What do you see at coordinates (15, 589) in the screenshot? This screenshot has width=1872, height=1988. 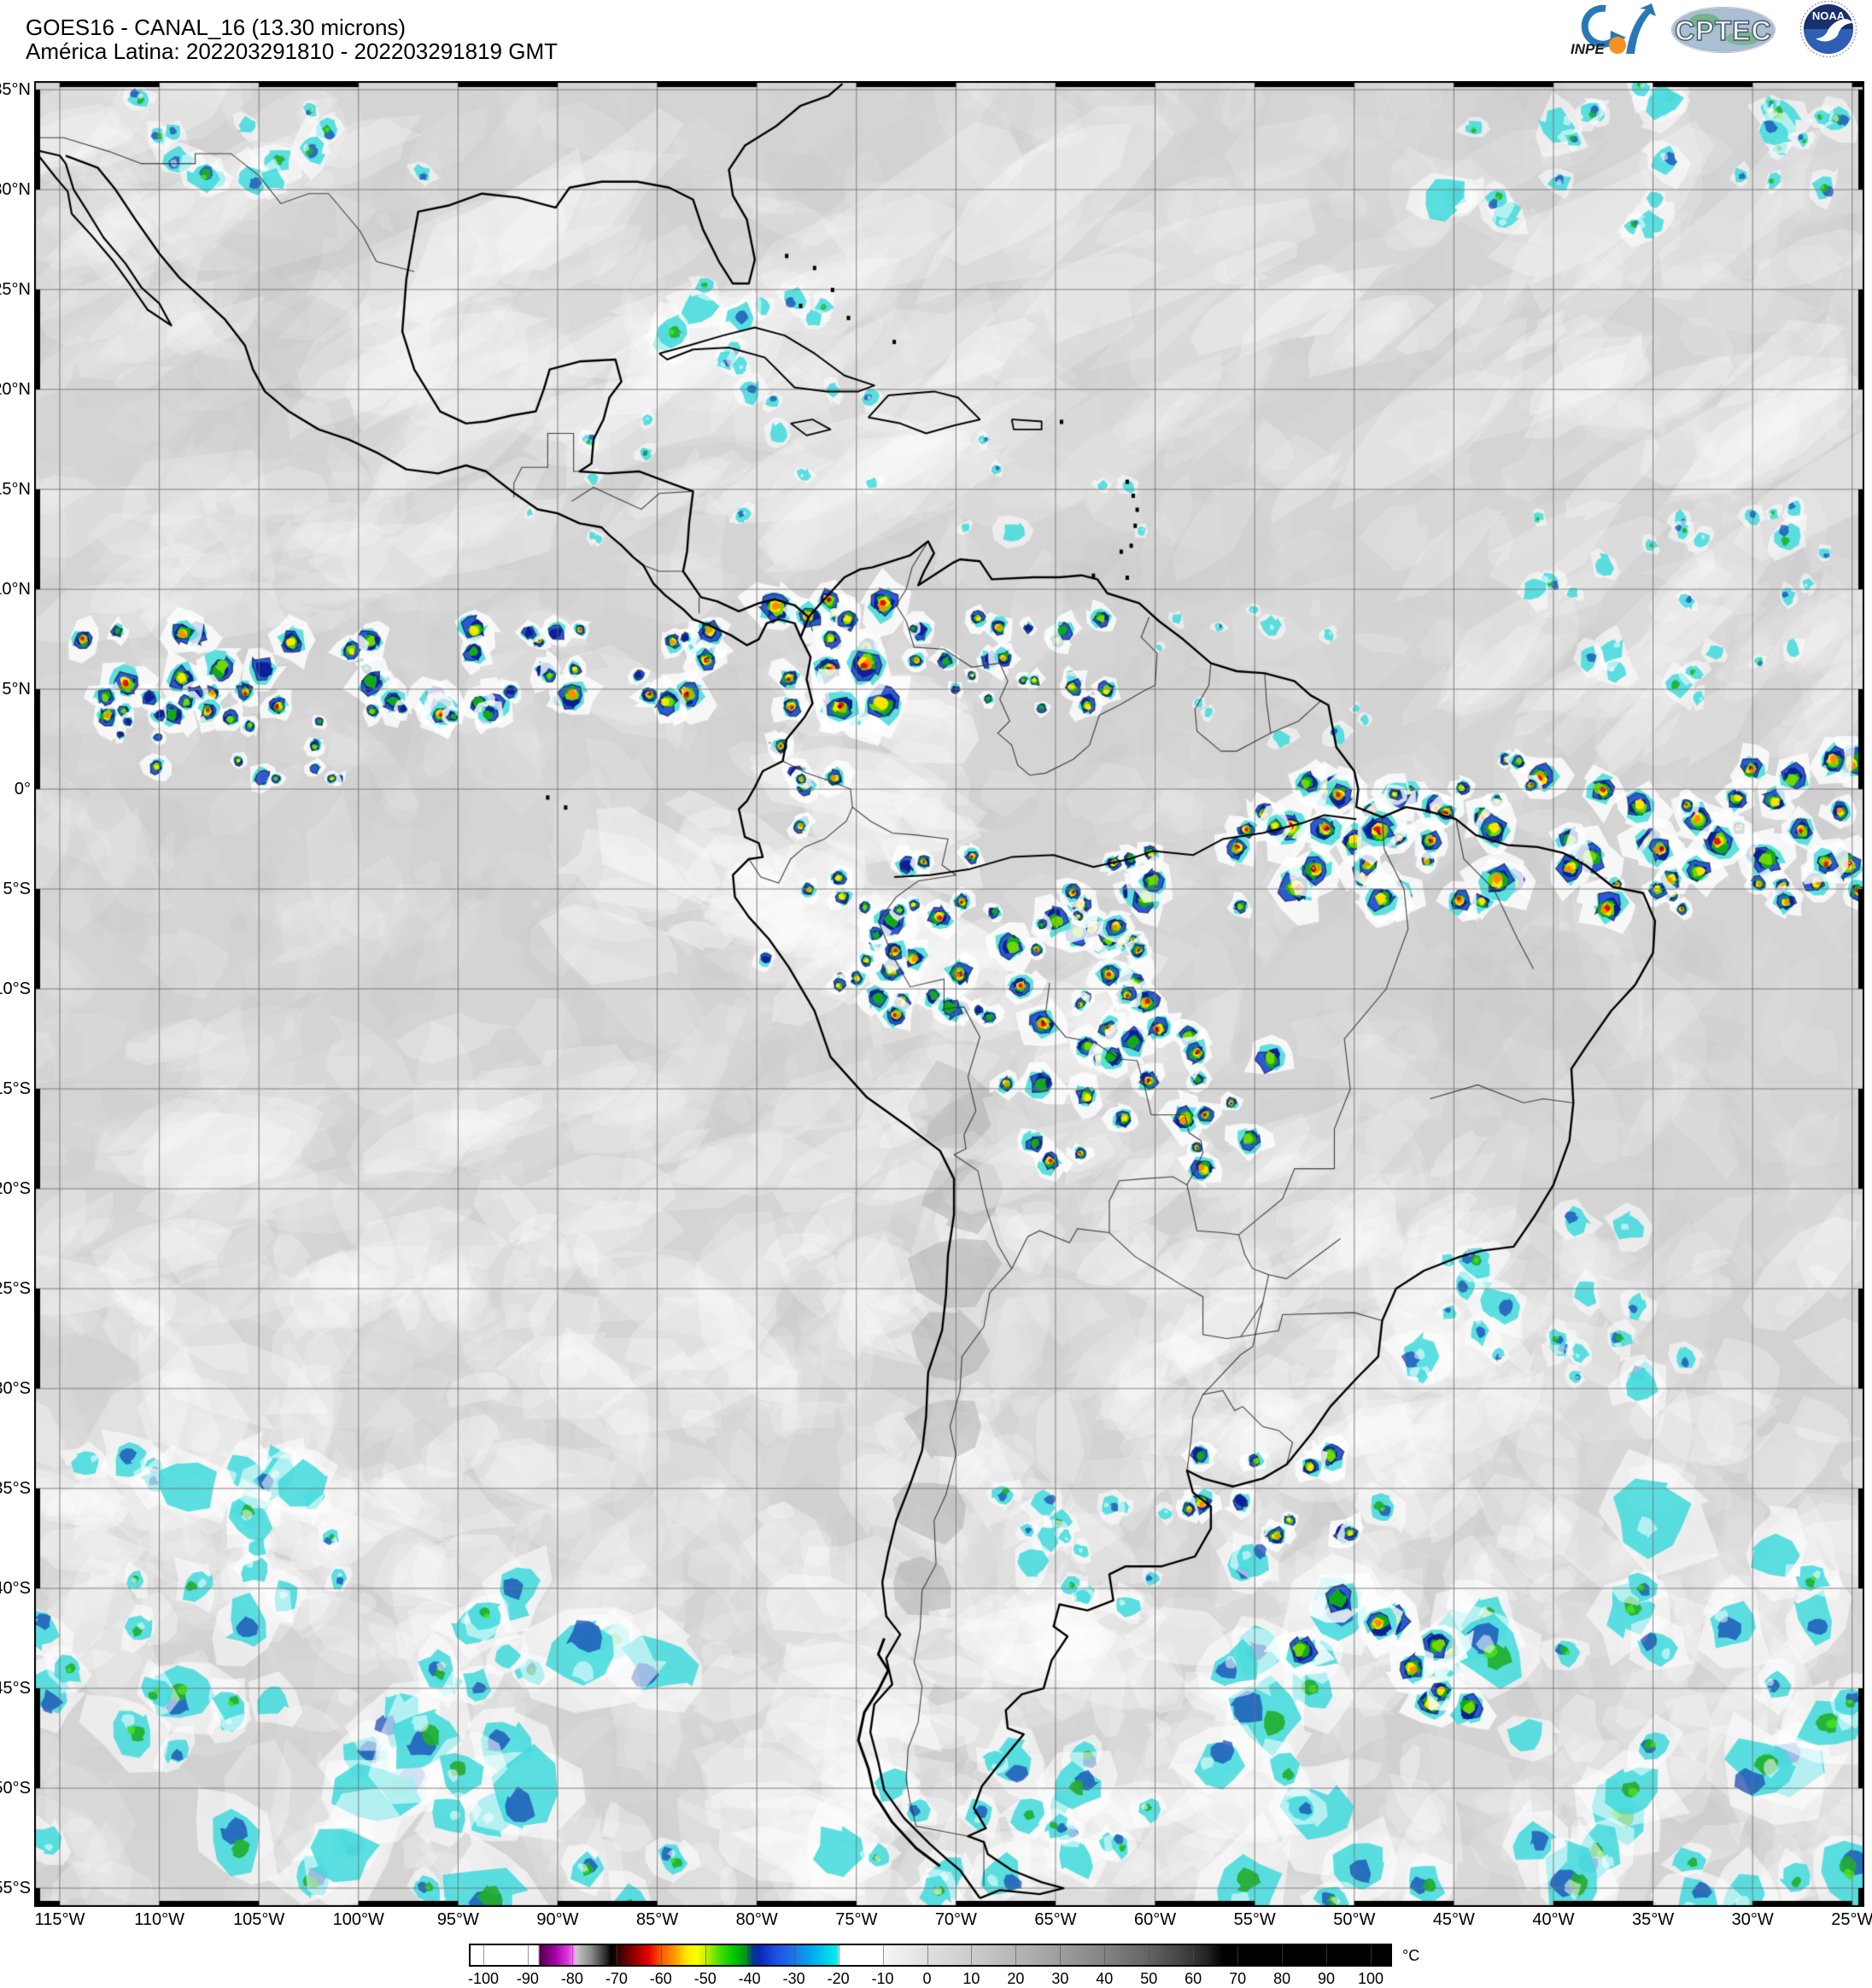 I see `lat-label: 10°N` at bounding box center [15, 589].